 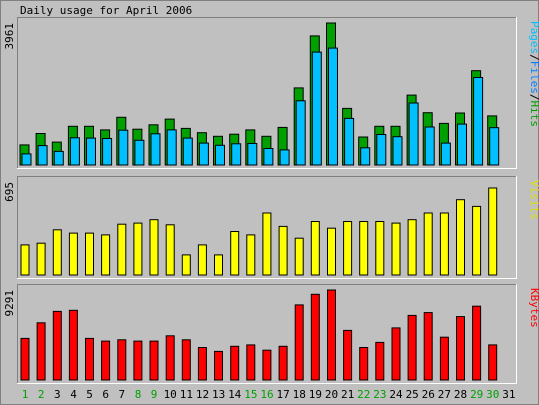 I want to click on panel-max-label: 695, so click(x=9, y=192).